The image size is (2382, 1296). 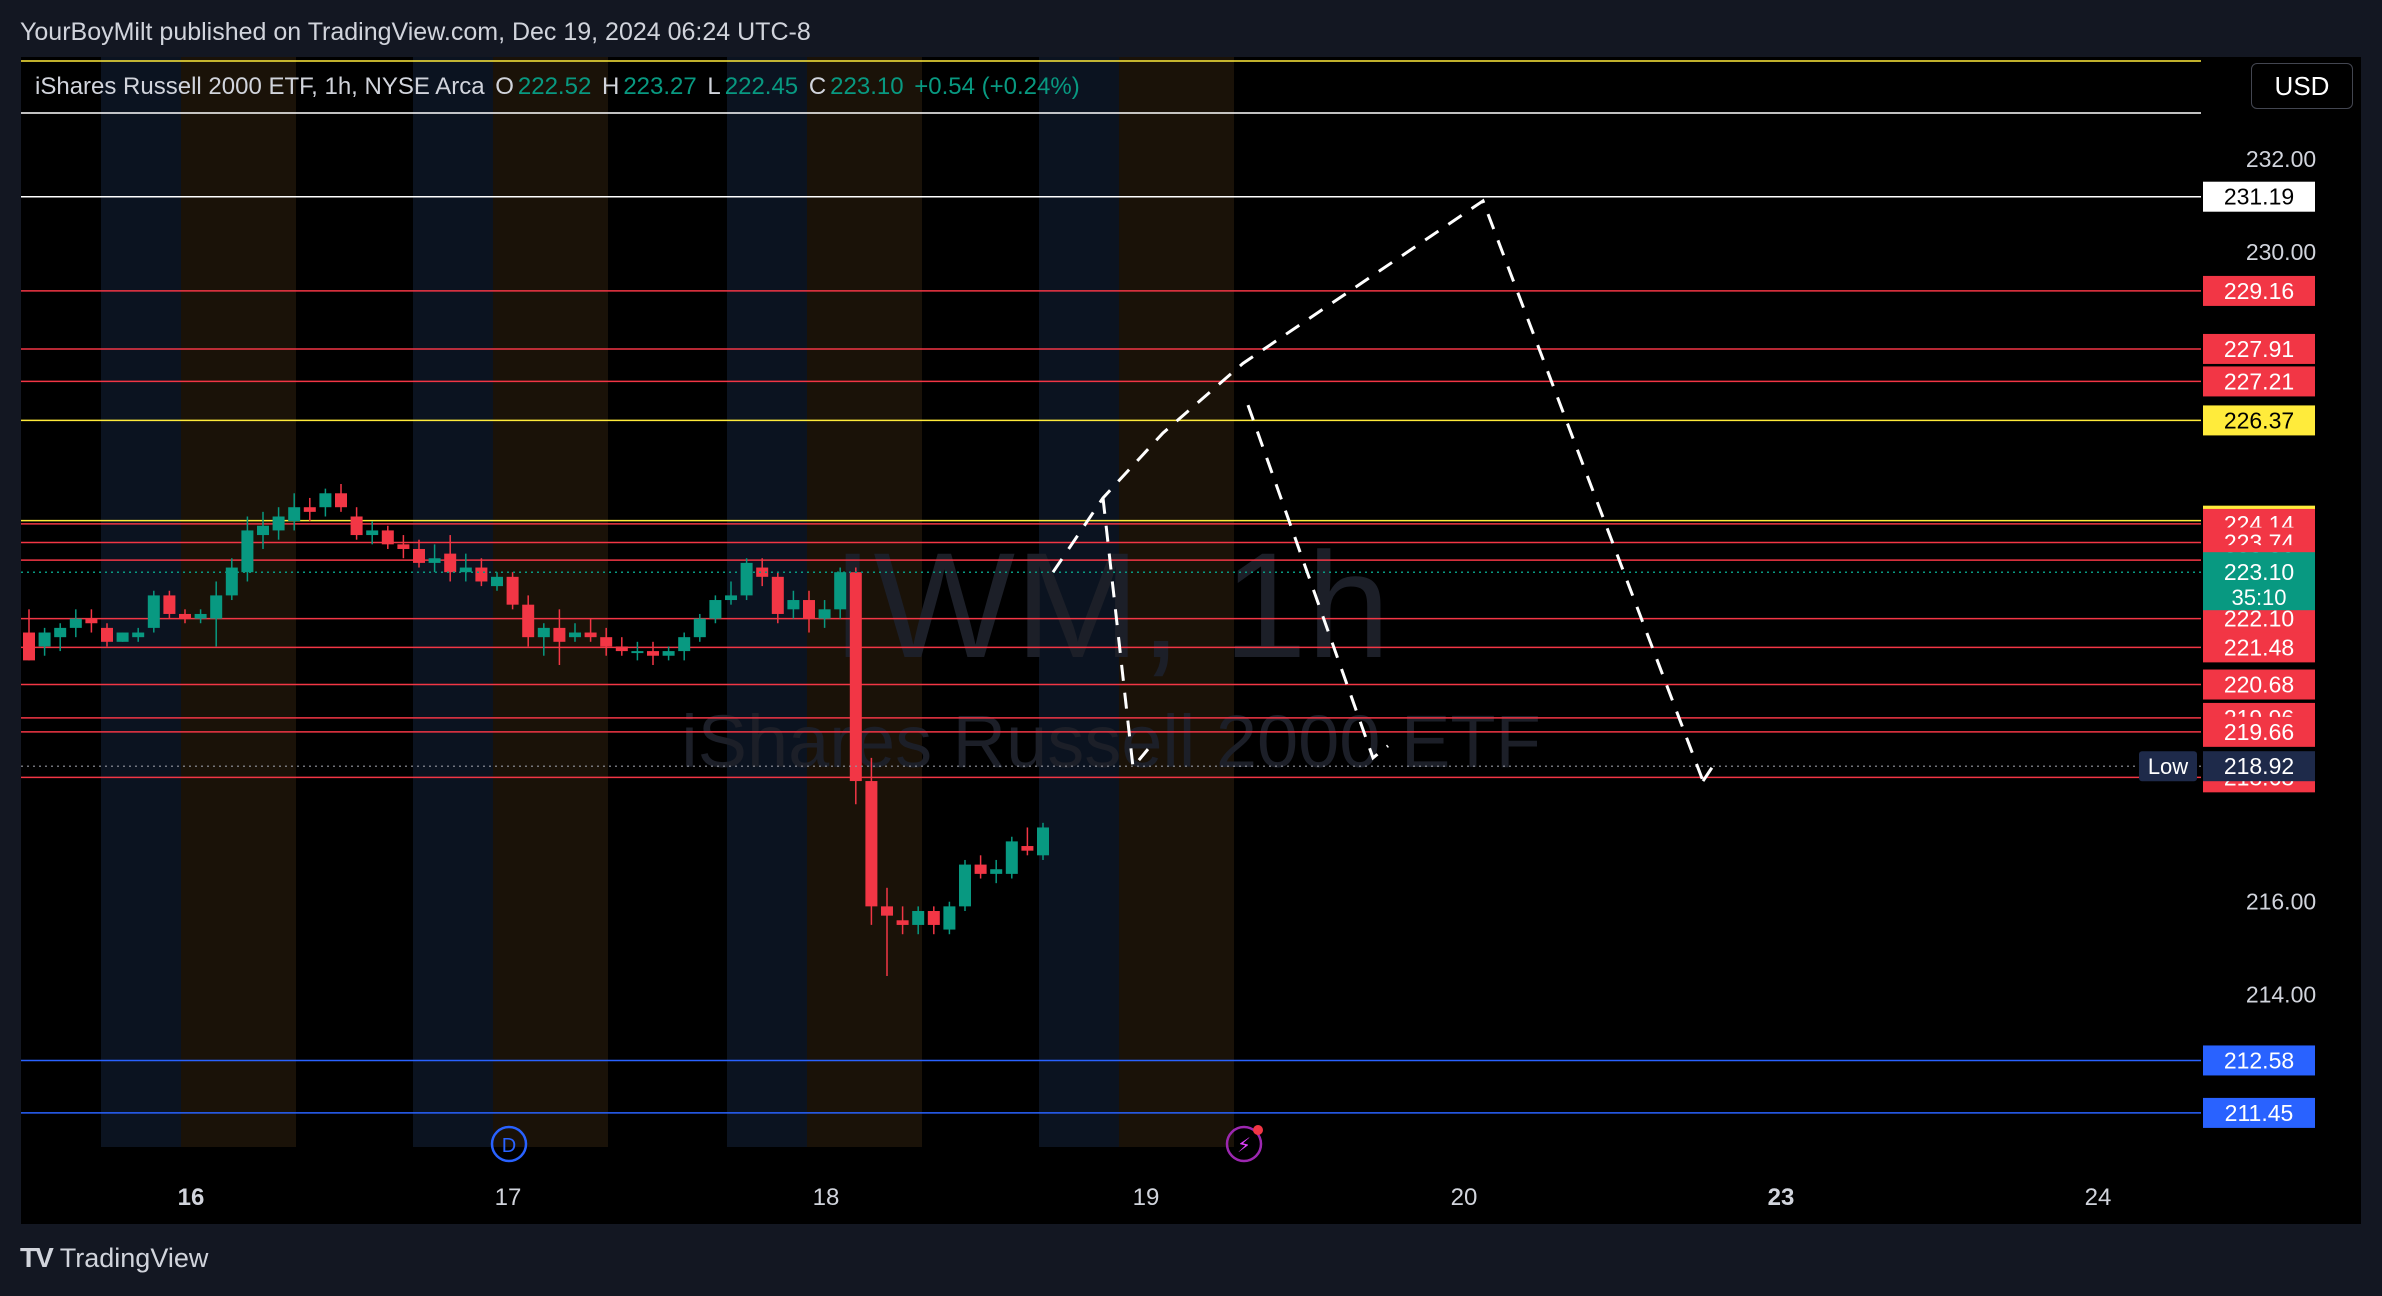 I want to click on current-price-tag-bg, so click(x=2259, y=581).